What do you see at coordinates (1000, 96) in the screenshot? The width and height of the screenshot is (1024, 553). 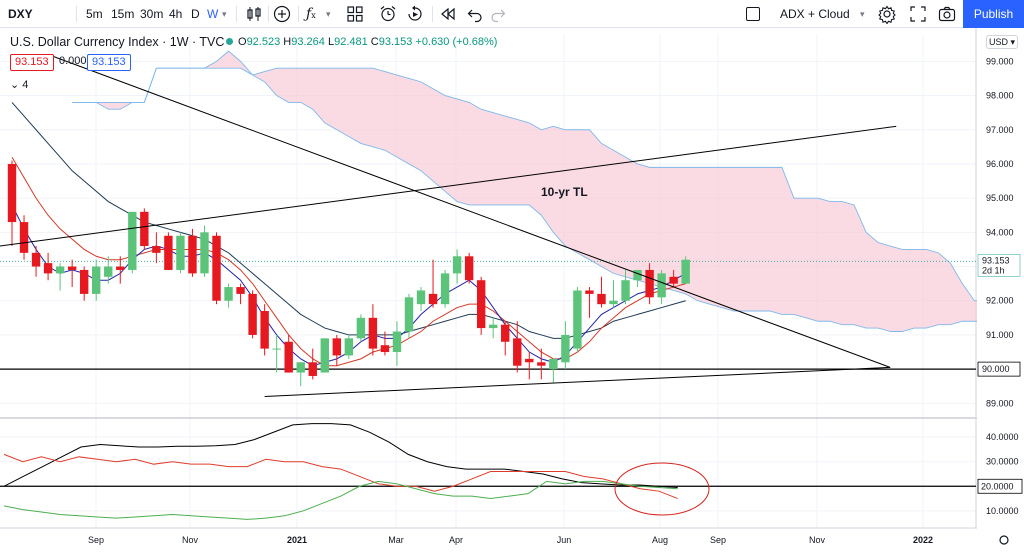 I see `price-tick-label: 98.000` at bounding box center [1000, 96].